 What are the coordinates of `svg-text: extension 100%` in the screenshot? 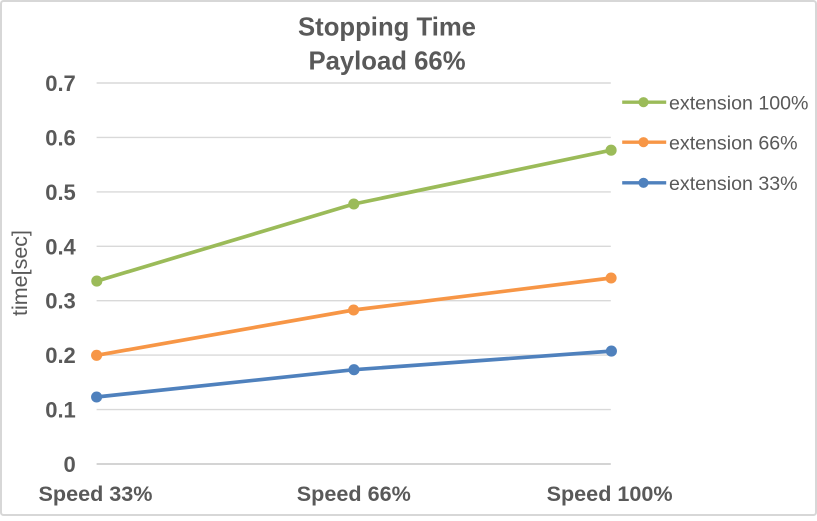 It's located at (738, 103).